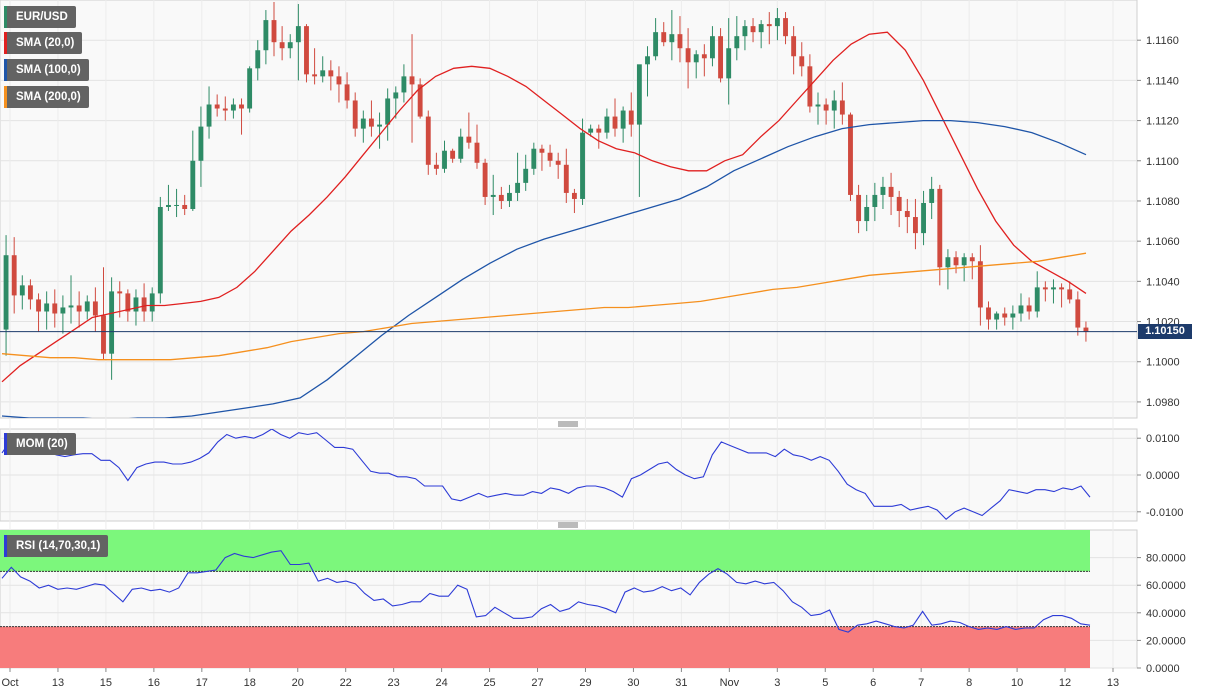 This screenshot has width=1207, height=695. What do you see at coordinates (537, 683) in the screenshot?
I see `time-tick-label: 27` at bounding box center [537, 683].